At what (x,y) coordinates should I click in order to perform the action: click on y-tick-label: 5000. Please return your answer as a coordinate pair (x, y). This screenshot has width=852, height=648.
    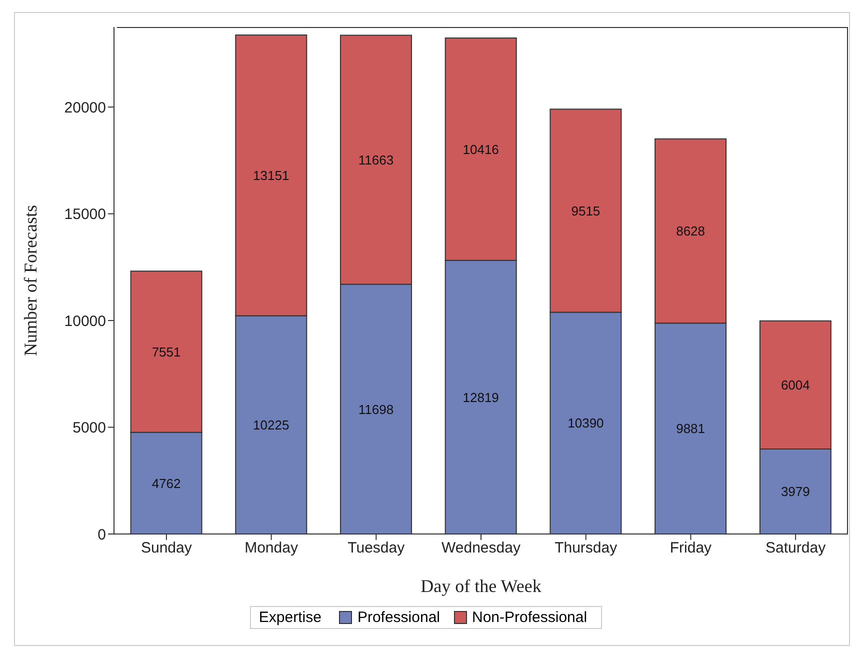
    Looking at the image, I should click on (89, 428).